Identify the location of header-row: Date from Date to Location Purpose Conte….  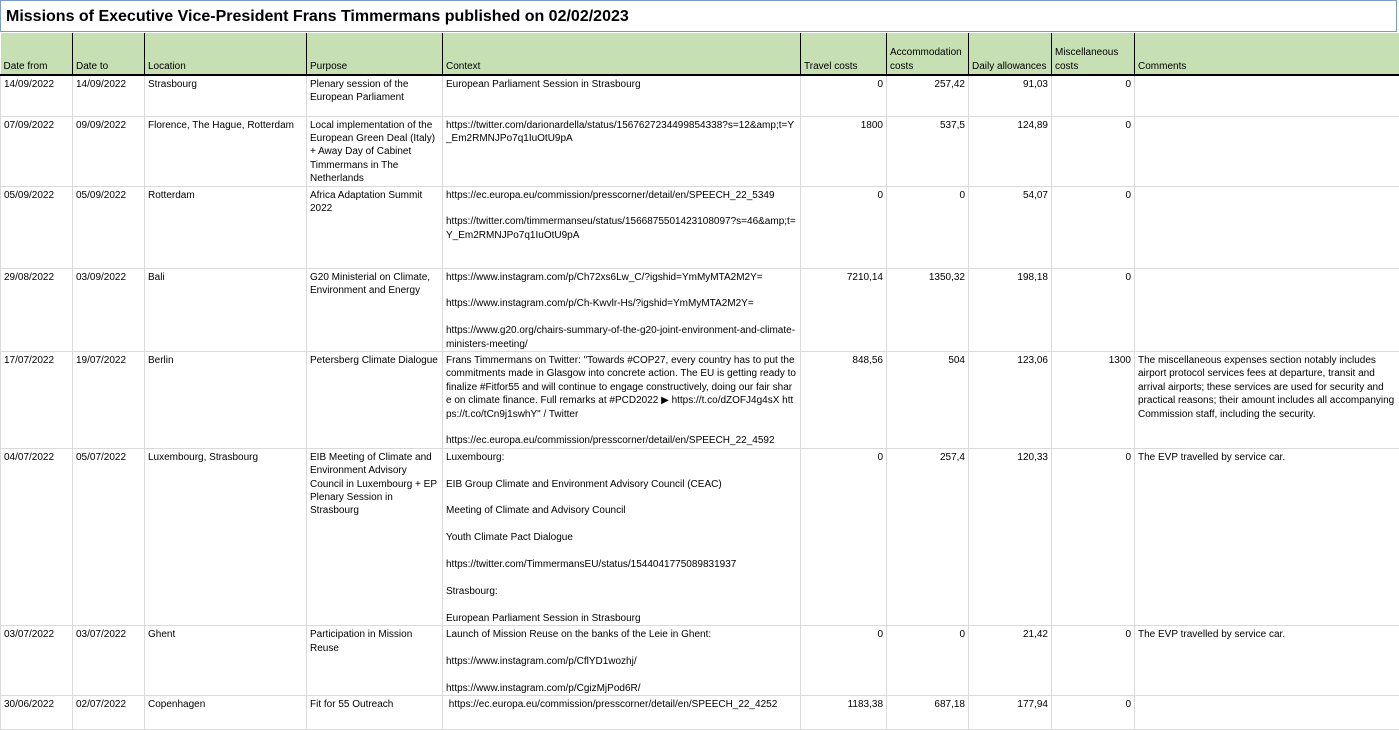
(700, 54).